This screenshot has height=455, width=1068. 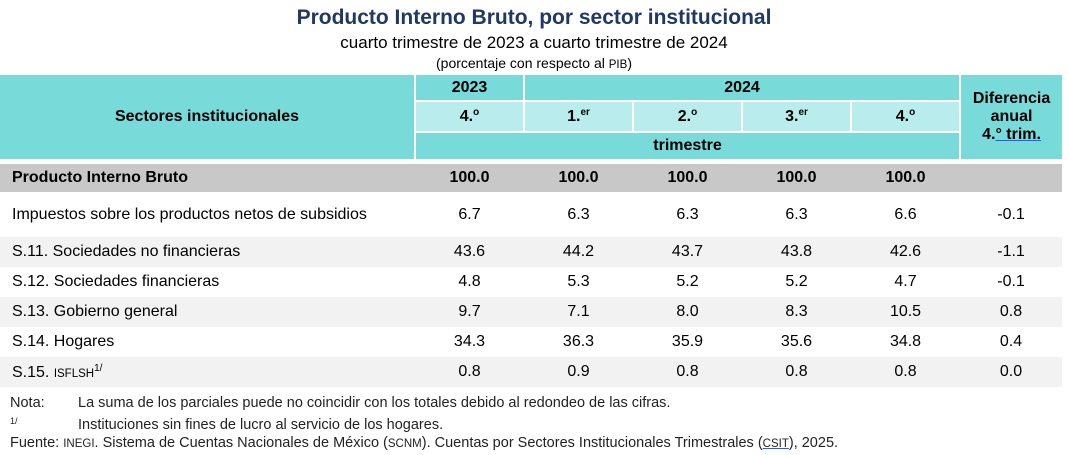 I want to click on quarter-num: 1., so click(x=574, y=116).